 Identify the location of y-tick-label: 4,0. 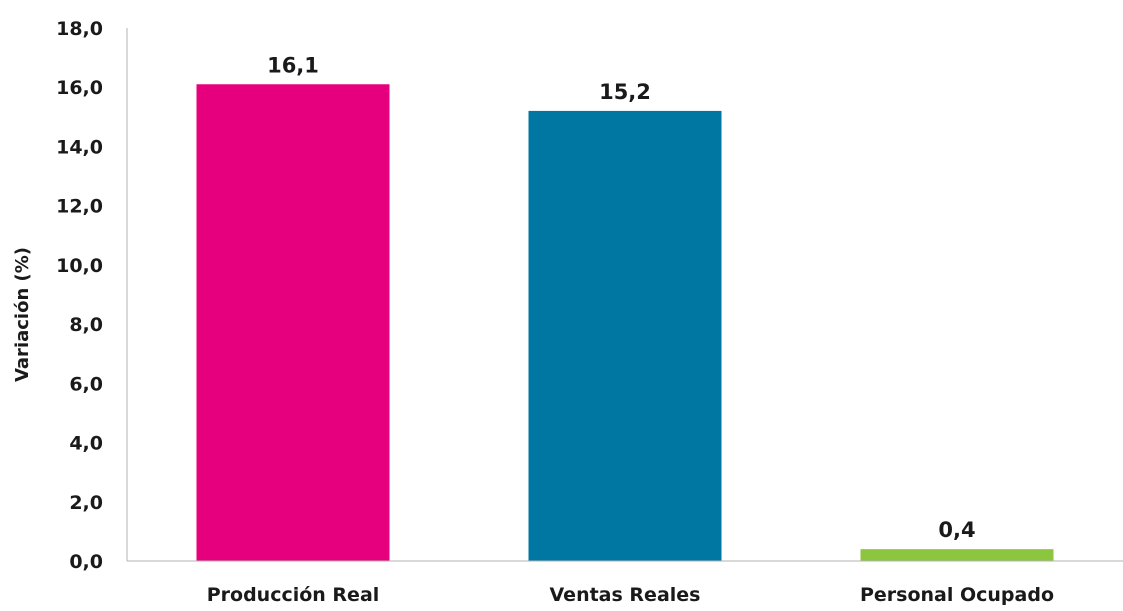
(86, 444).